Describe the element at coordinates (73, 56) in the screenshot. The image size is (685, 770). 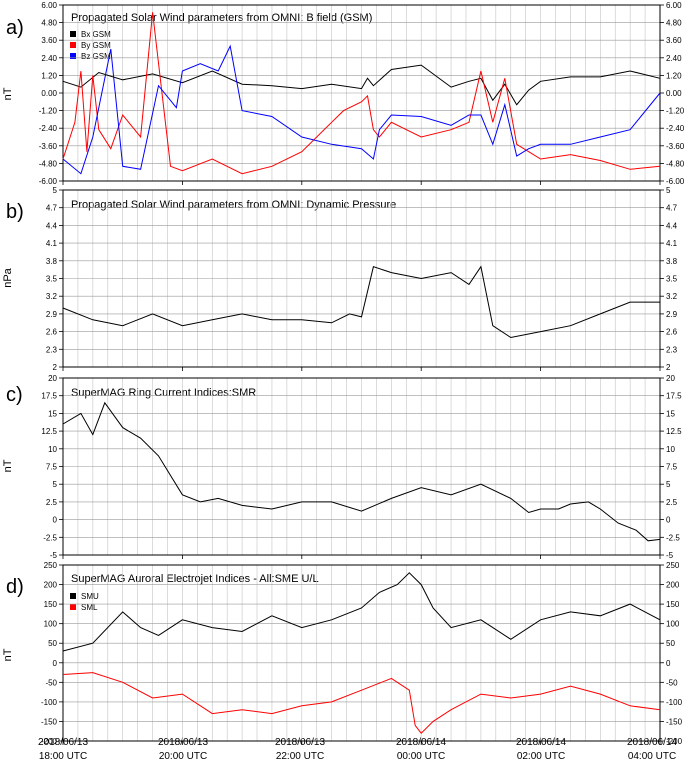
I see `legend-bz-swatch` at that location.